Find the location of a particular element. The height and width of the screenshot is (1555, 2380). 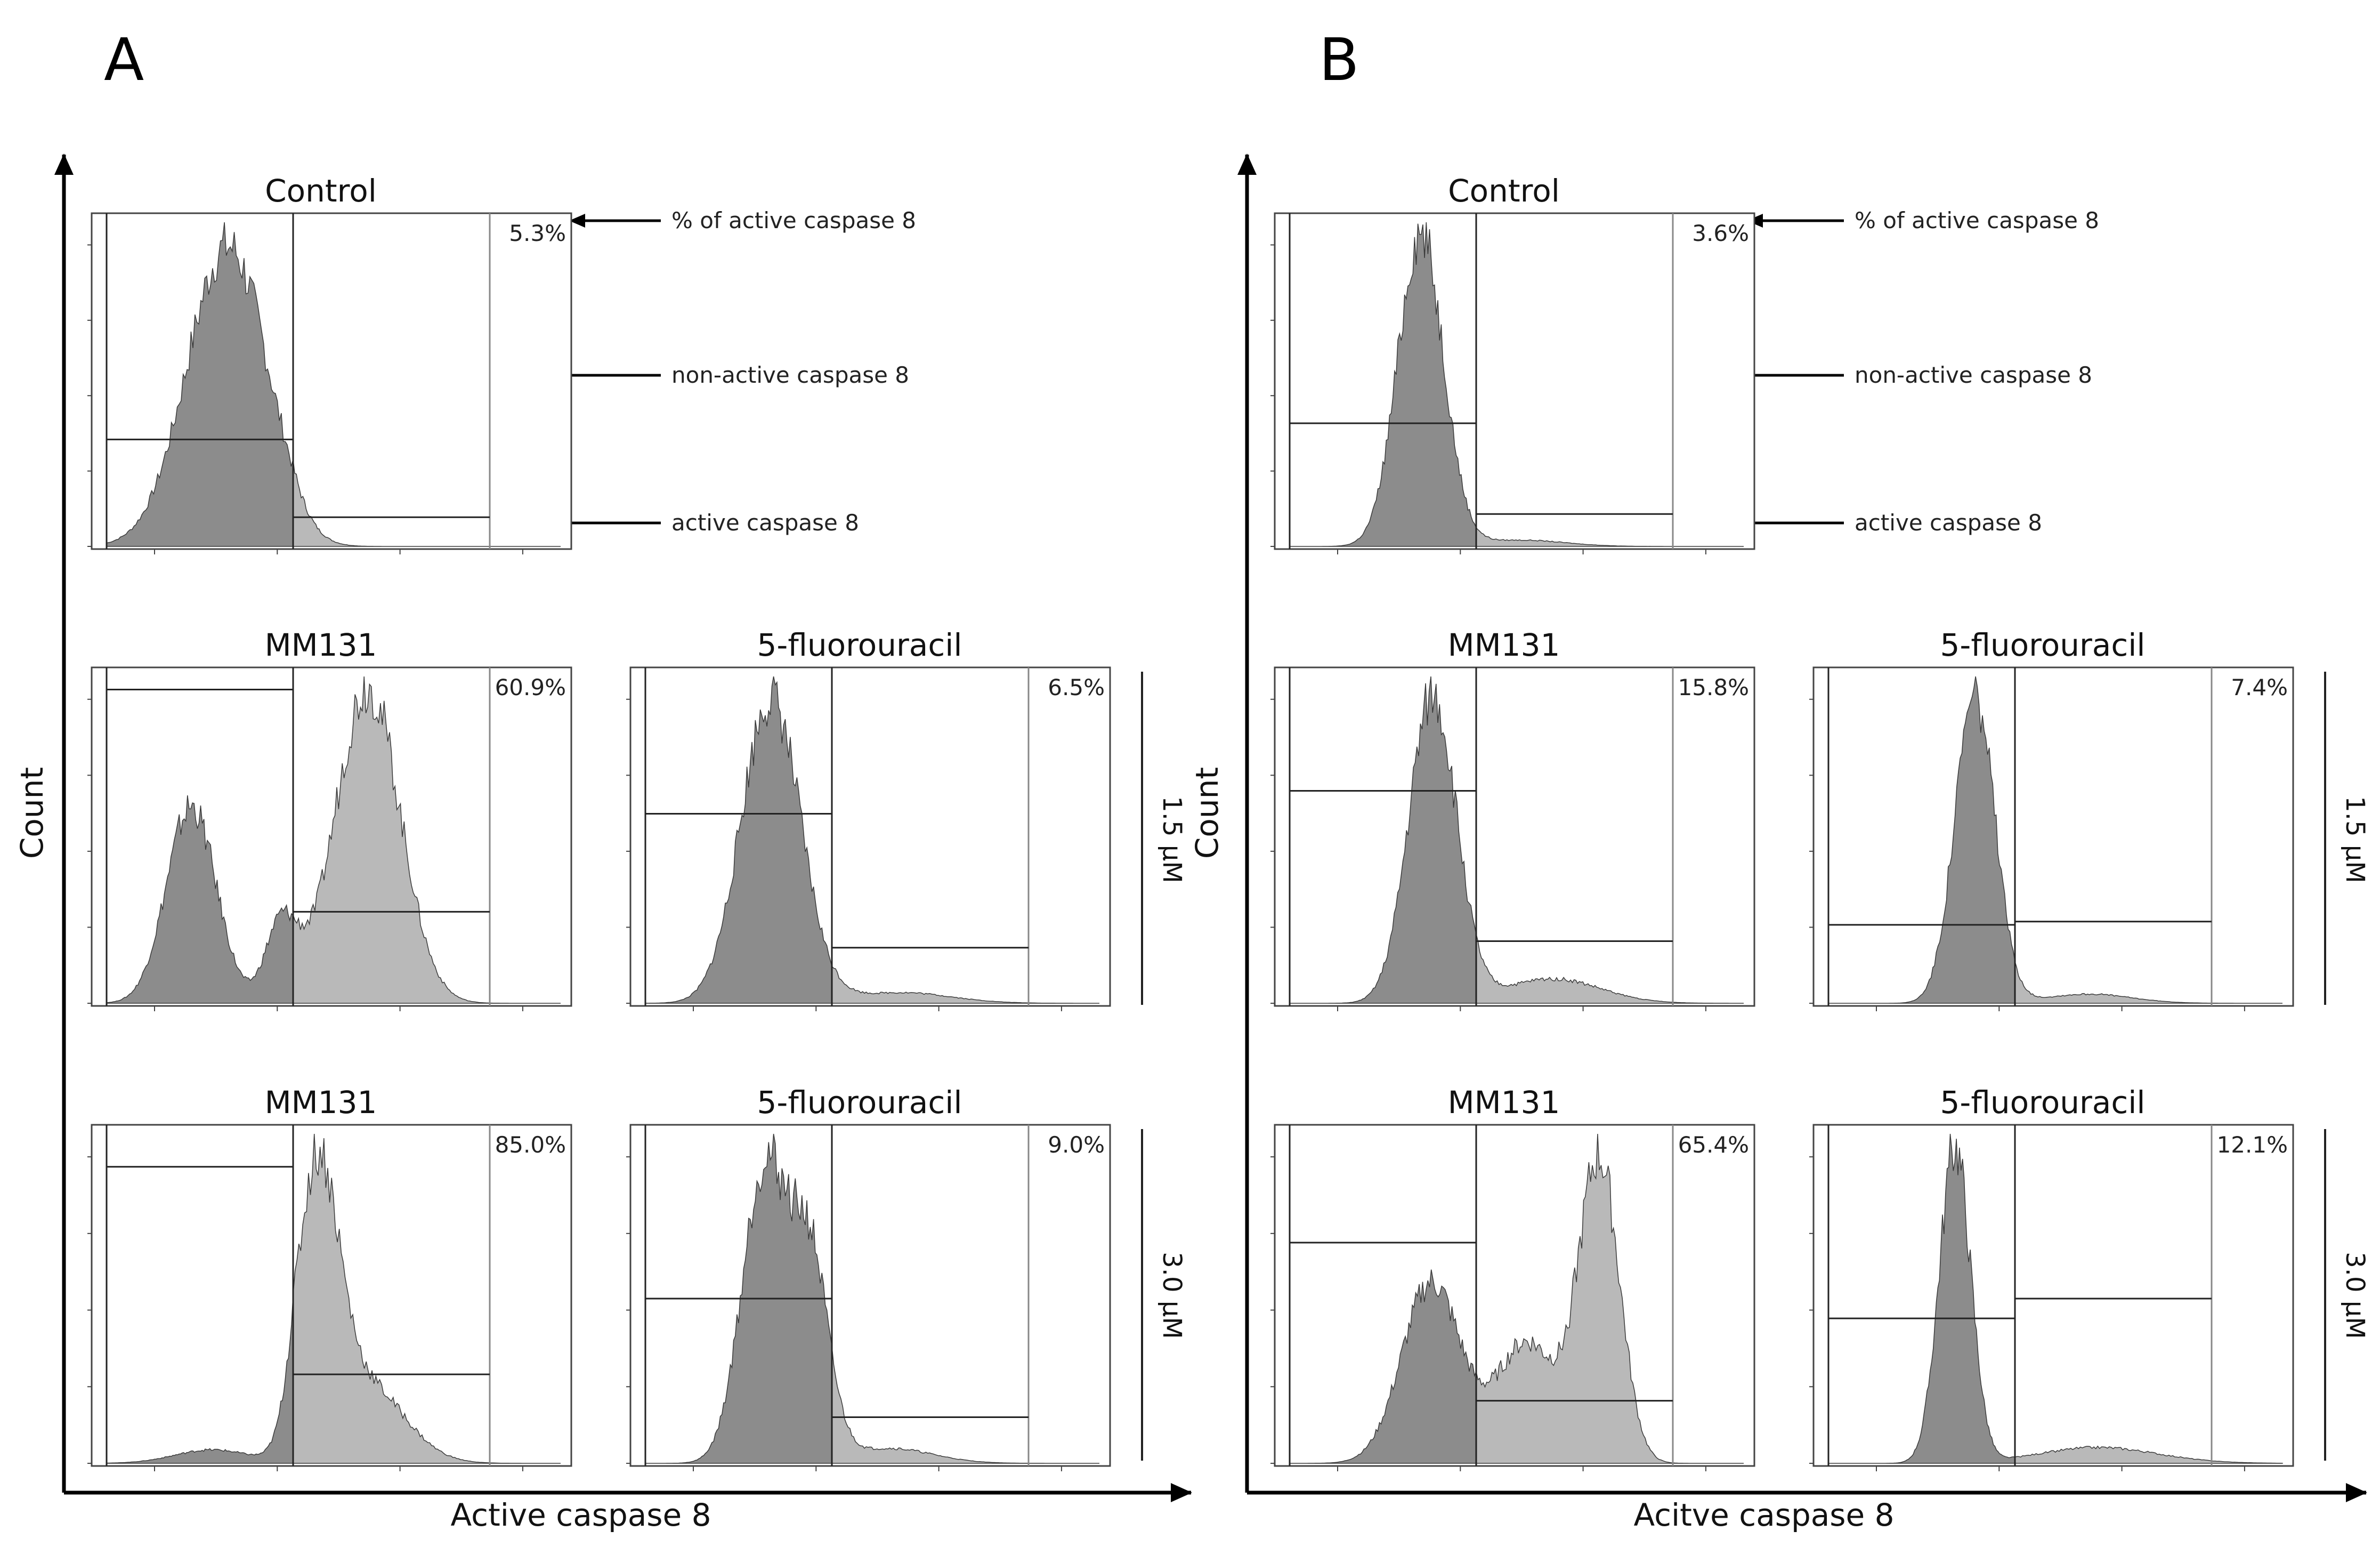

active-caspase8-percentage: 6.5% is located at coordinates (1076, 687).